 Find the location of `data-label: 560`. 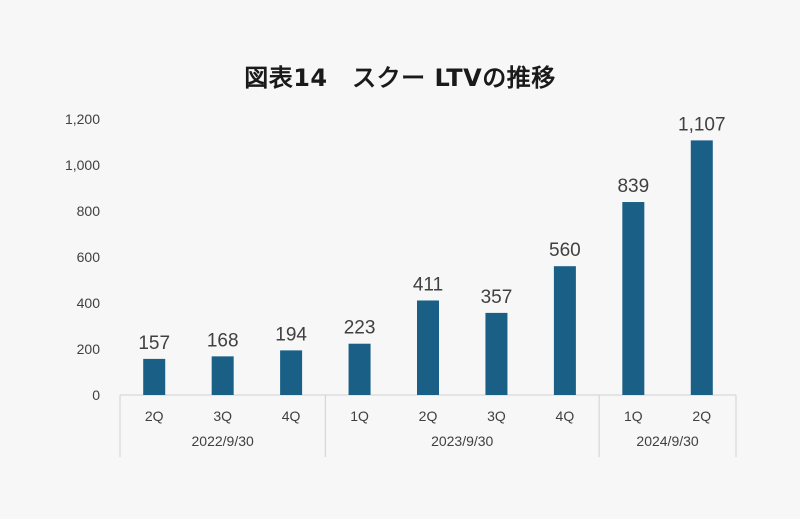

data-label: 560 is located at coordinates (565, 250).